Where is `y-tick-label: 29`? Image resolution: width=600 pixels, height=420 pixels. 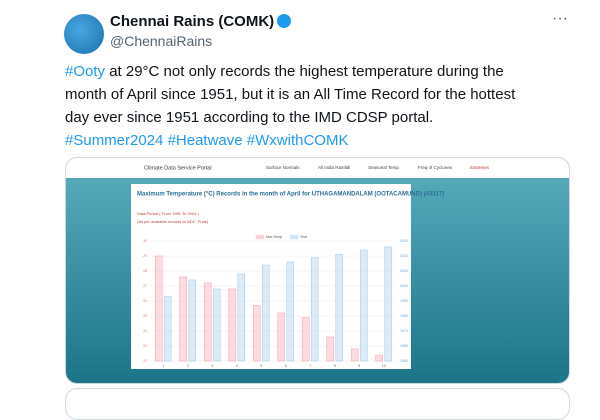 y-tick-label: 29 is located at coordinates (145, 256).